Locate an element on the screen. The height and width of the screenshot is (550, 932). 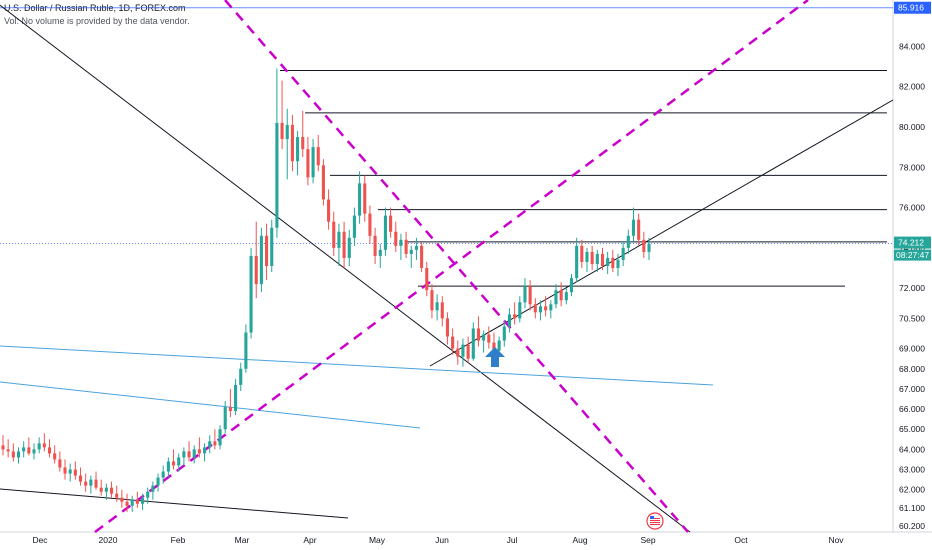
price-tick-label: 84.000 is located at coordinates (912, 46).